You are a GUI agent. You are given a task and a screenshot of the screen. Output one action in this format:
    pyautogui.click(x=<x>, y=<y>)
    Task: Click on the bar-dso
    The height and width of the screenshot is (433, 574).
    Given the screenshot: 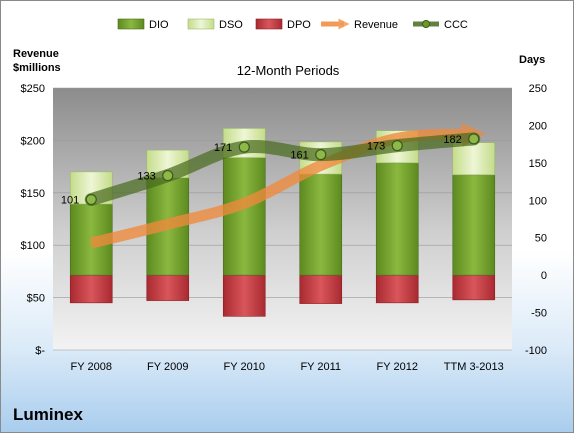 What is the action you would take?
    pyautogui.click(x=474, y=159)
    